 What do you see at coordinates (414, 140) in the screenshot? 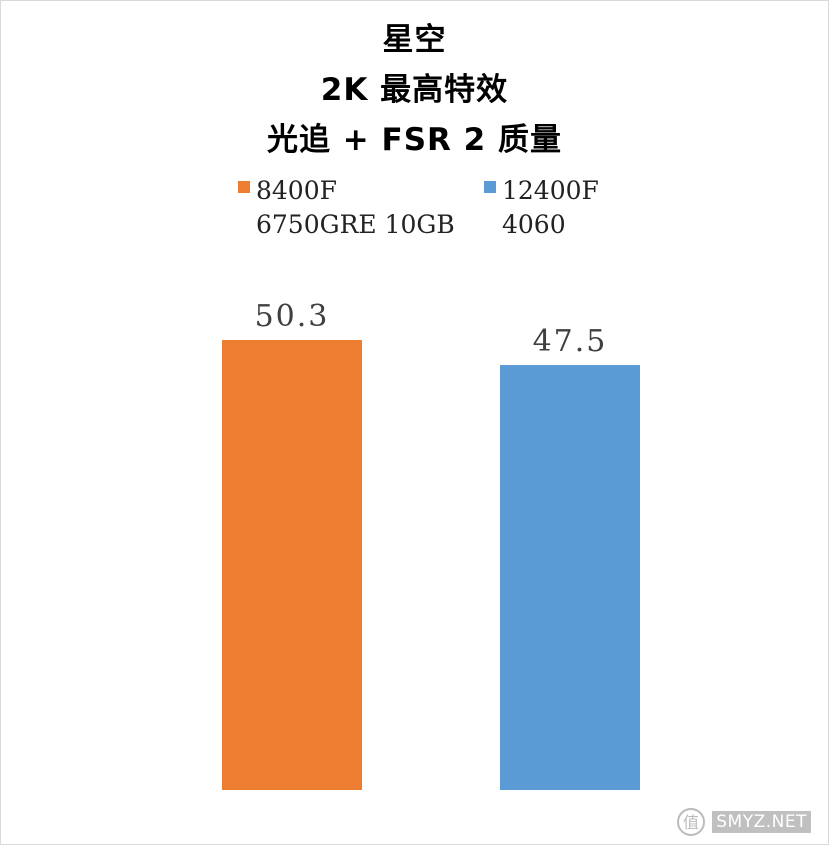
I see `chart-title-line-3: 光追 + FSR 2 质量` at bounding box center [414, 140].